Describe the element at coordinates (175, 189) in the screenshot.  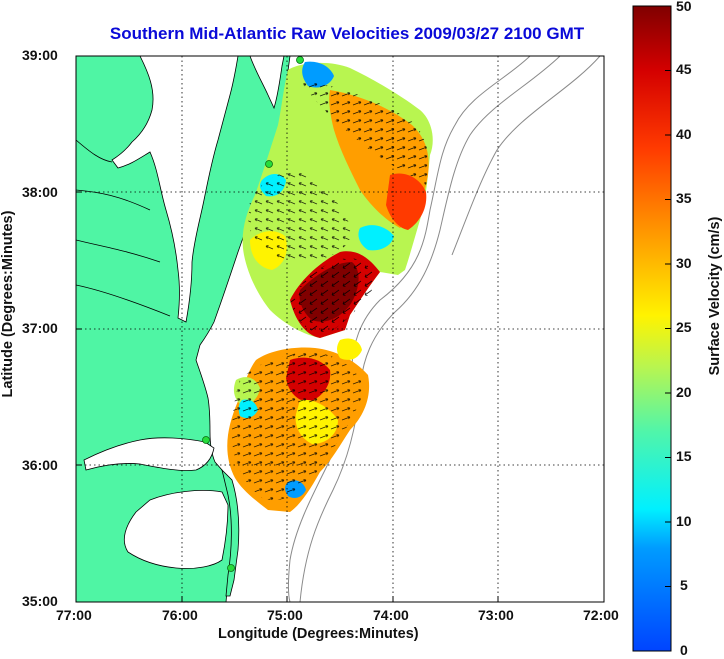
I see `chesapeake-bay` at that location.